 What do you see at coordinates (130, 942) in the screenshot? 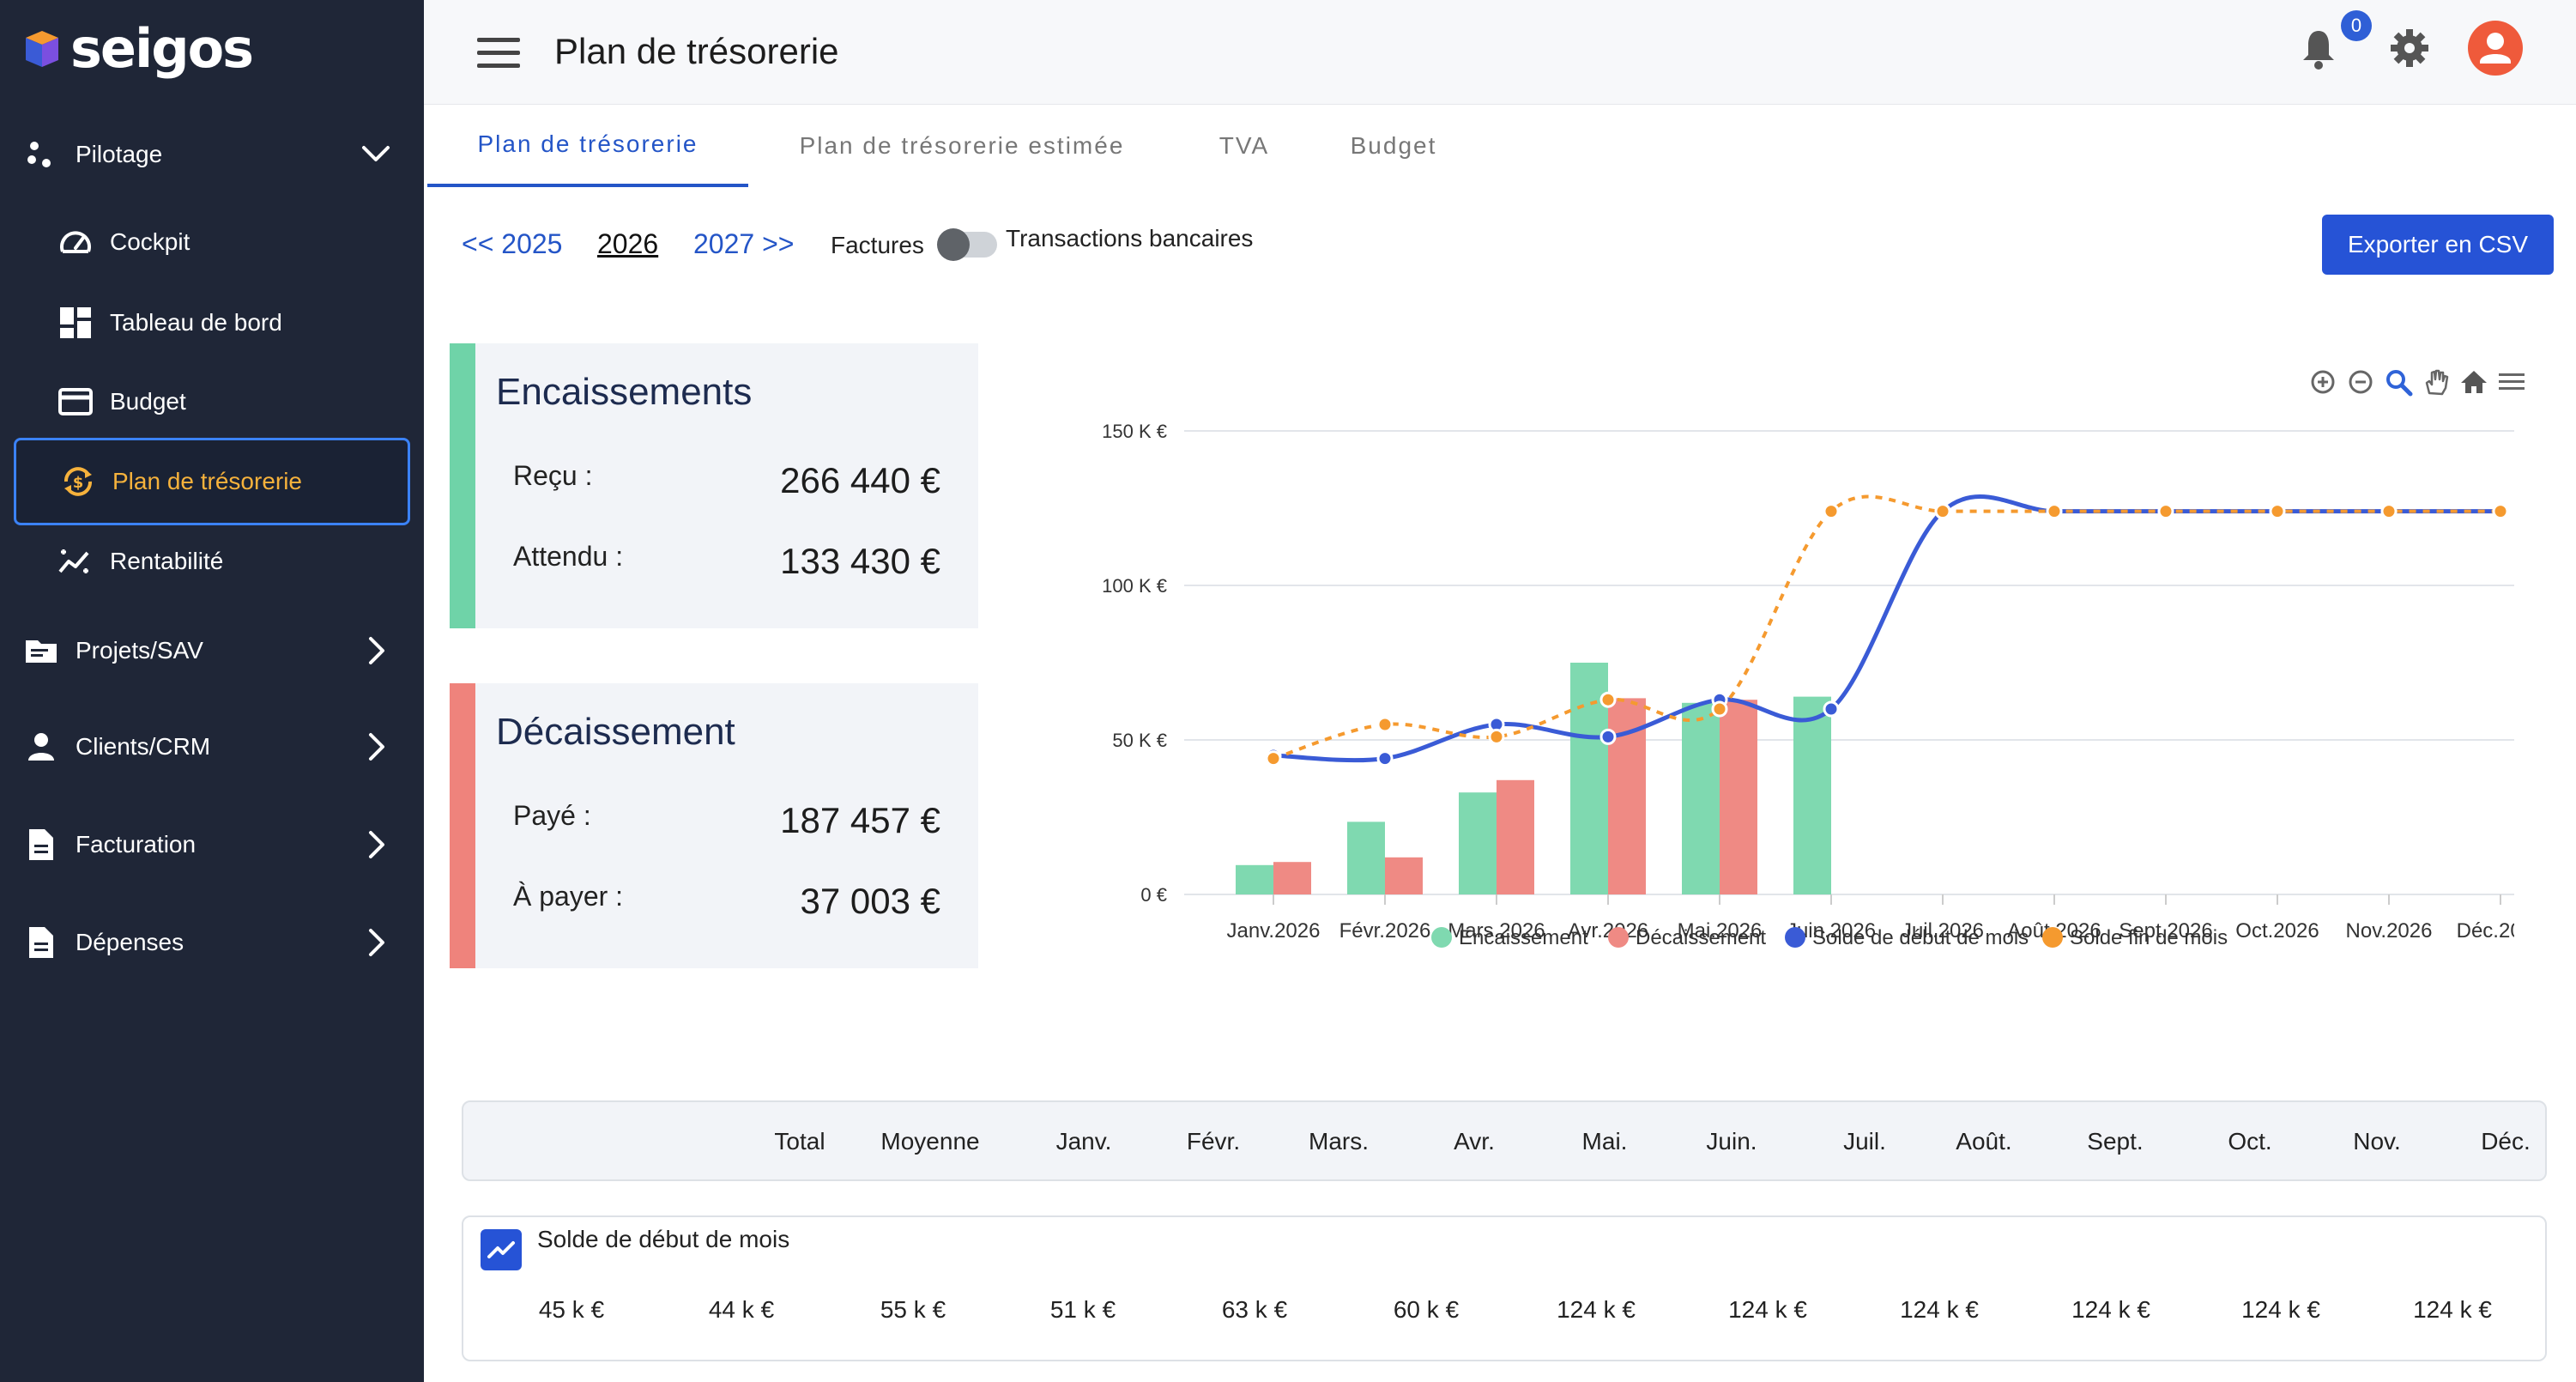
I see `sidebar-section-label: Dépenses` at bounding box center [130, 942].